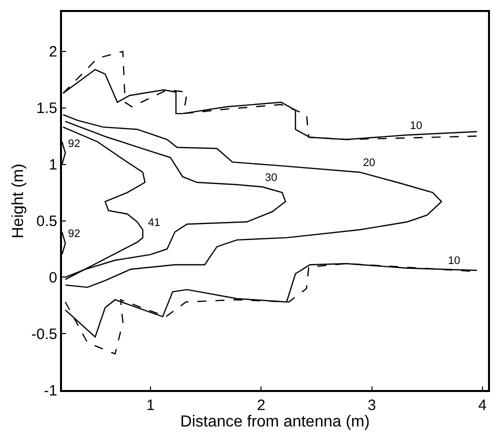 The height and width of the screenshot is (446, 496). Describe the element at coordinates (44, 334) in the screenshot. I see `y-tick-label: -0.5` at that location.